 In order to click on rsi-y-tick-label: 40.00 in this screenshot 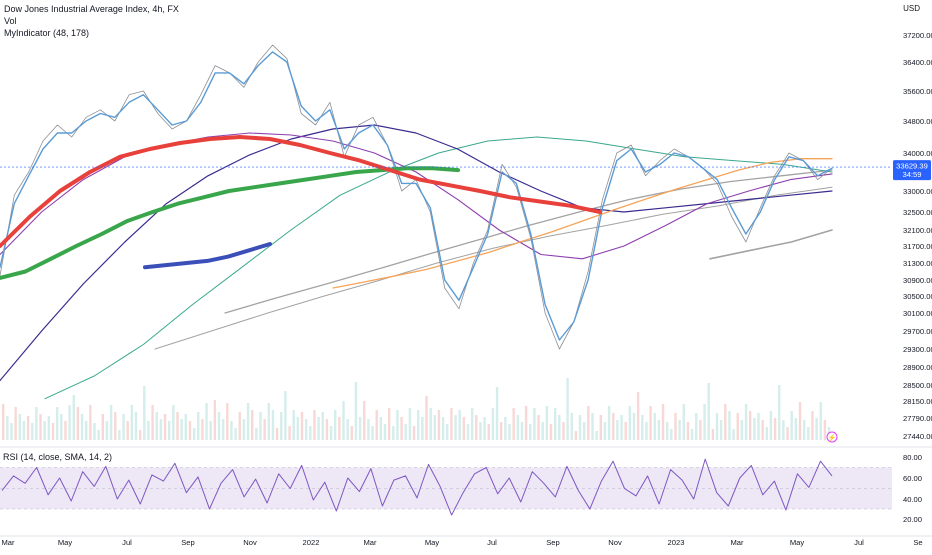, I will do `click(912, 499)`.